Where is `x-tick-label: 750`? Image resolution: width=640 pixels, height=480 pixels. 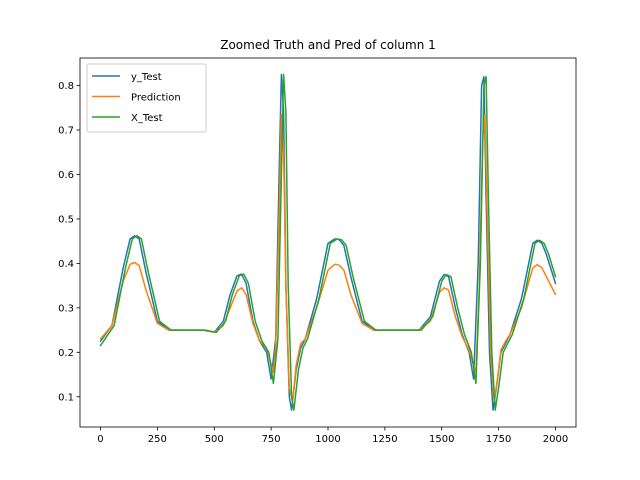 x-tick-label: 750 is located at coordinates (271, 439).